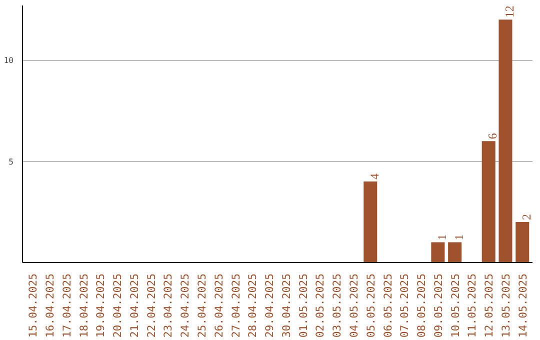 This screenshot has width=540, height=340. Describe the element at coordinates (117, 306) in the screenshot. I see `x-tick-label: 20.04.2025` at that location.